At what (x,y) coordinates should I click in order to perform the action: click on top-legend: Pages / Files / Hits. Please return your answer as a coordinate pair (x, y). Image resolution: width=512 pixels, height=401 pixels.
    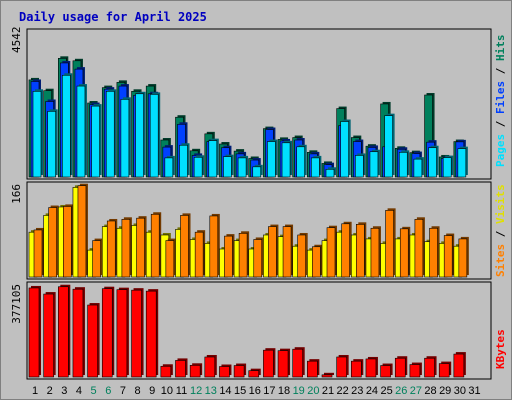
    Looking at the image, I should click on (500, 101).